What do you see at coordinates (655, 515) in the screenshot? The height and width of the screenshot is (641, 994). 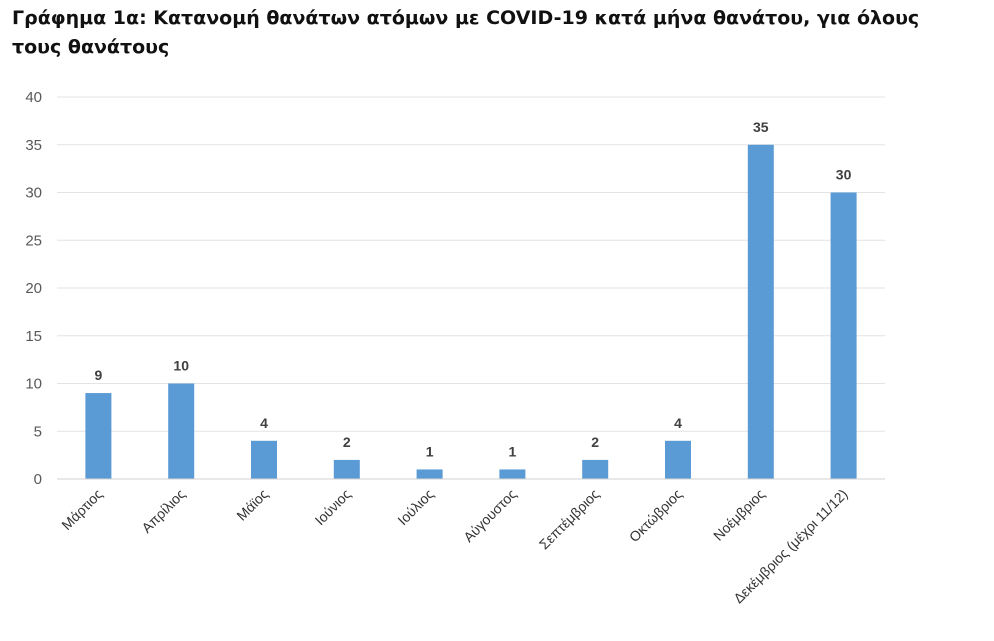 I see `x-tick-label: Οκτώβριος` at bounding box center [655, 515].